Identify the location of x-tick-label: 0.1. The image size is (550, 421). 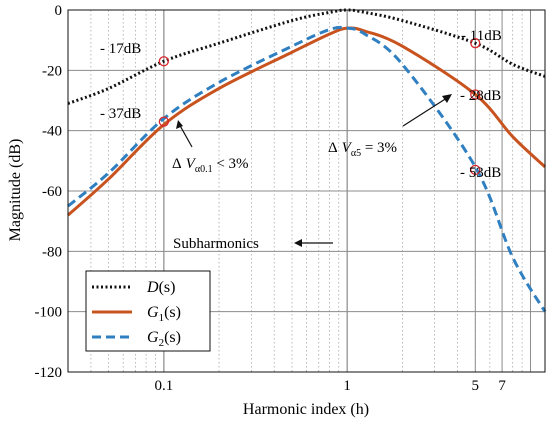
(163, 386).